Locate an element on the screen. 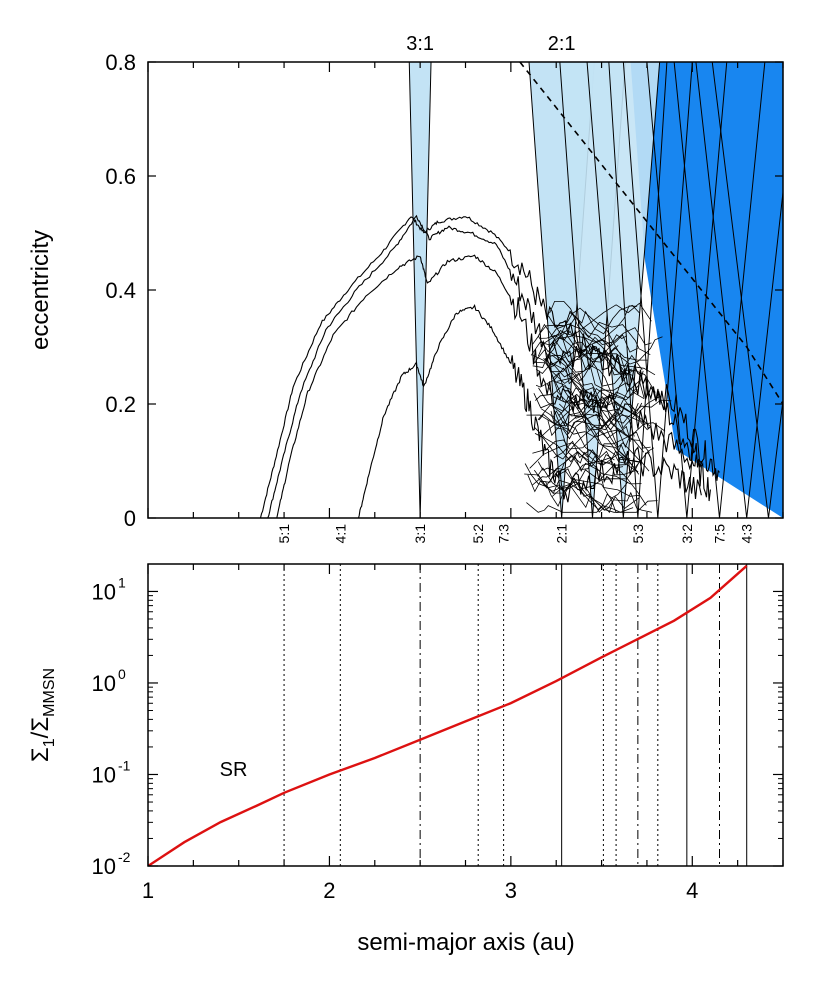 This screenshot has height=991, width=831. x-axis-label: semi-major axis (au) is located at coordinates (465, 942).